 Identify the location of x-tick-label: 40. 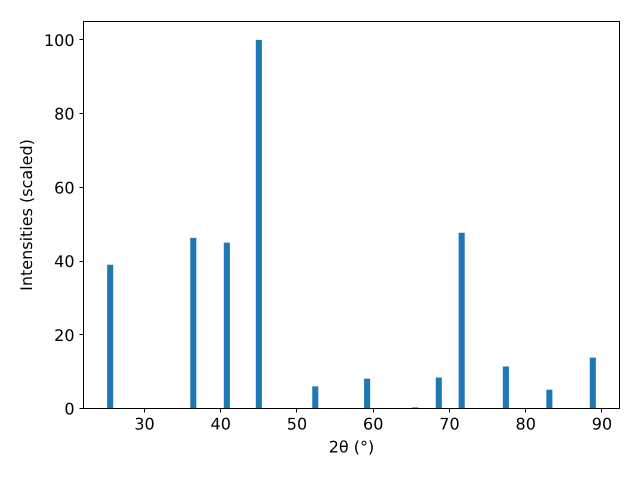
(220, 424).